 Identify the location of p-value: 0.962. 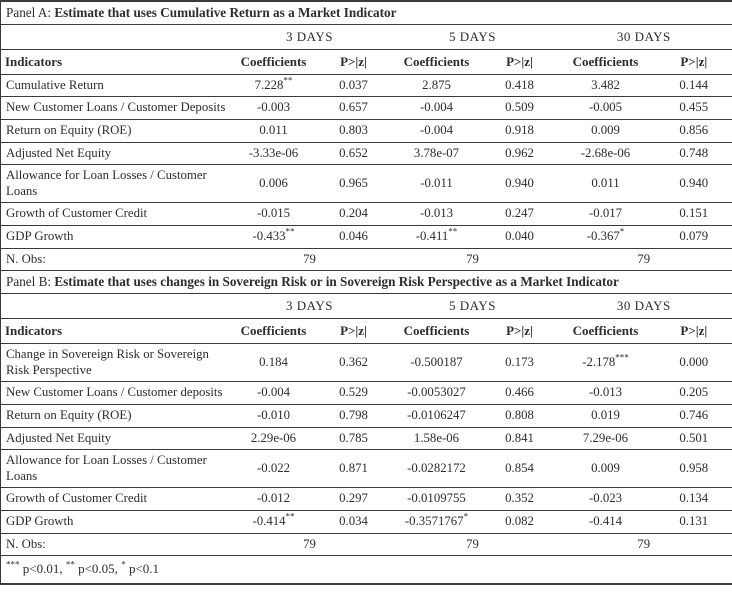
(519, 154).